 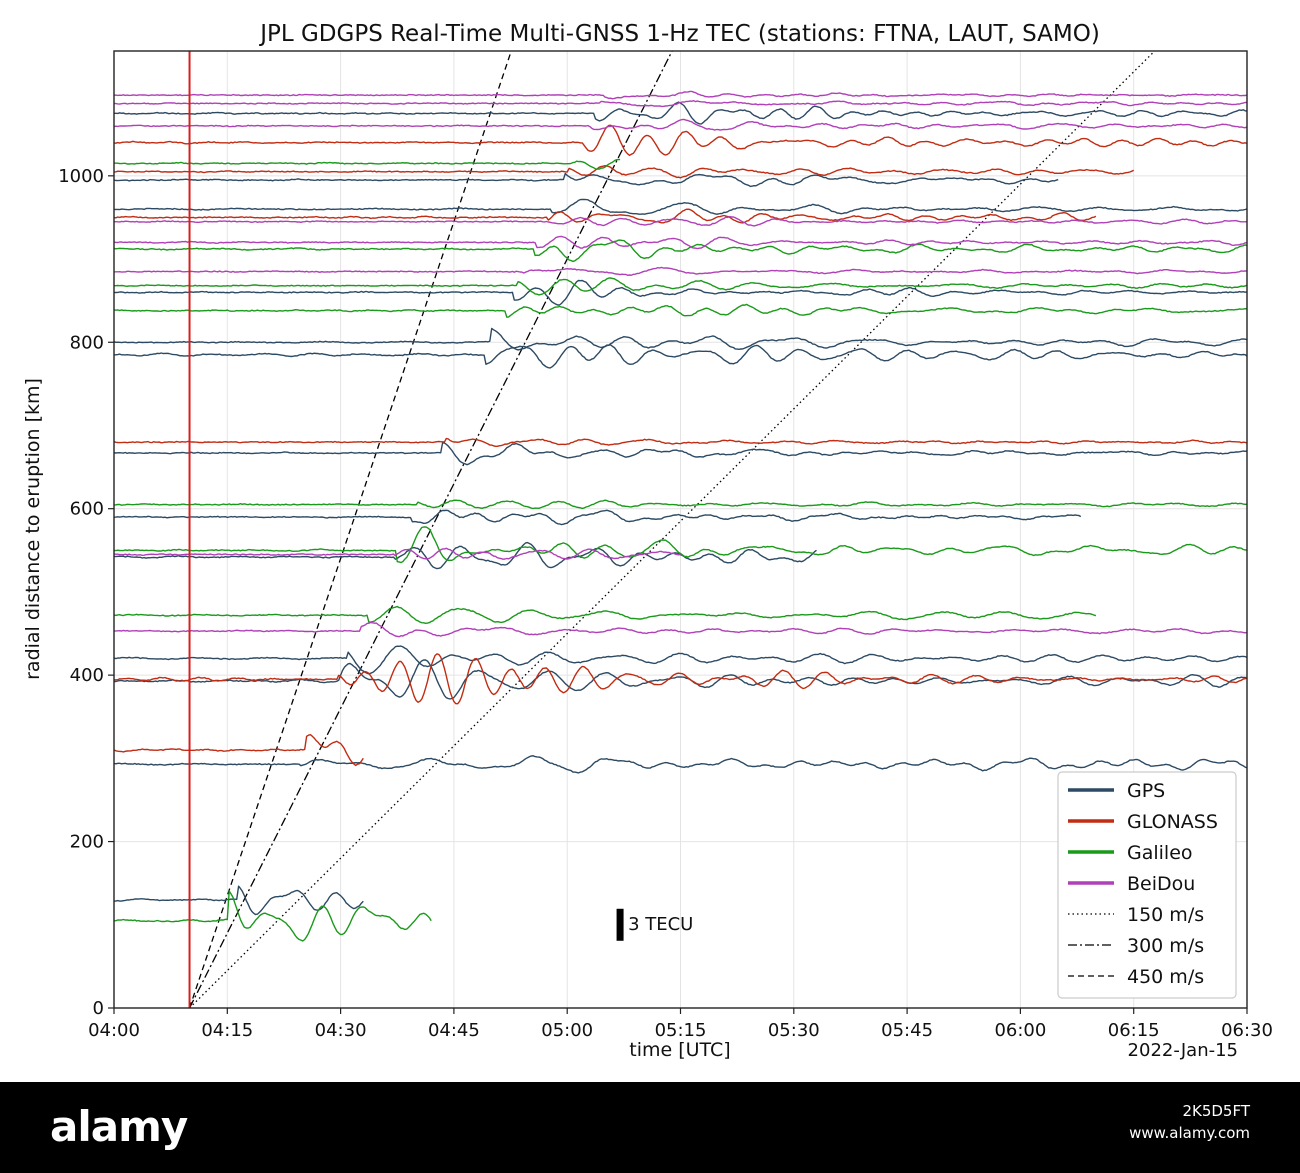 I want to click on legend-box, so click(x=1147, y=885).